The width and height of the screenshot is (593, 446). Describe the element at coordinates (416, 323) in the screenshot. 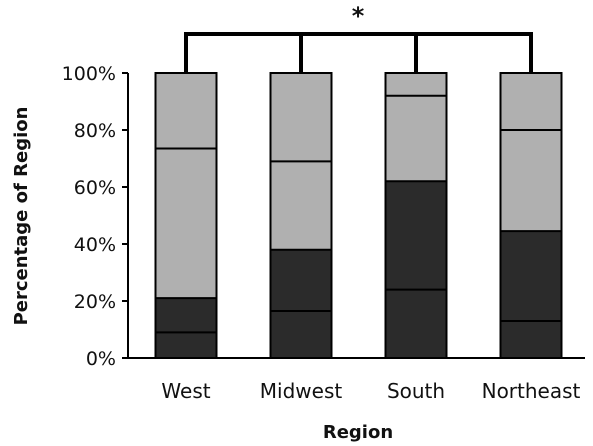

I see `bar-segment-1-south` at that location.